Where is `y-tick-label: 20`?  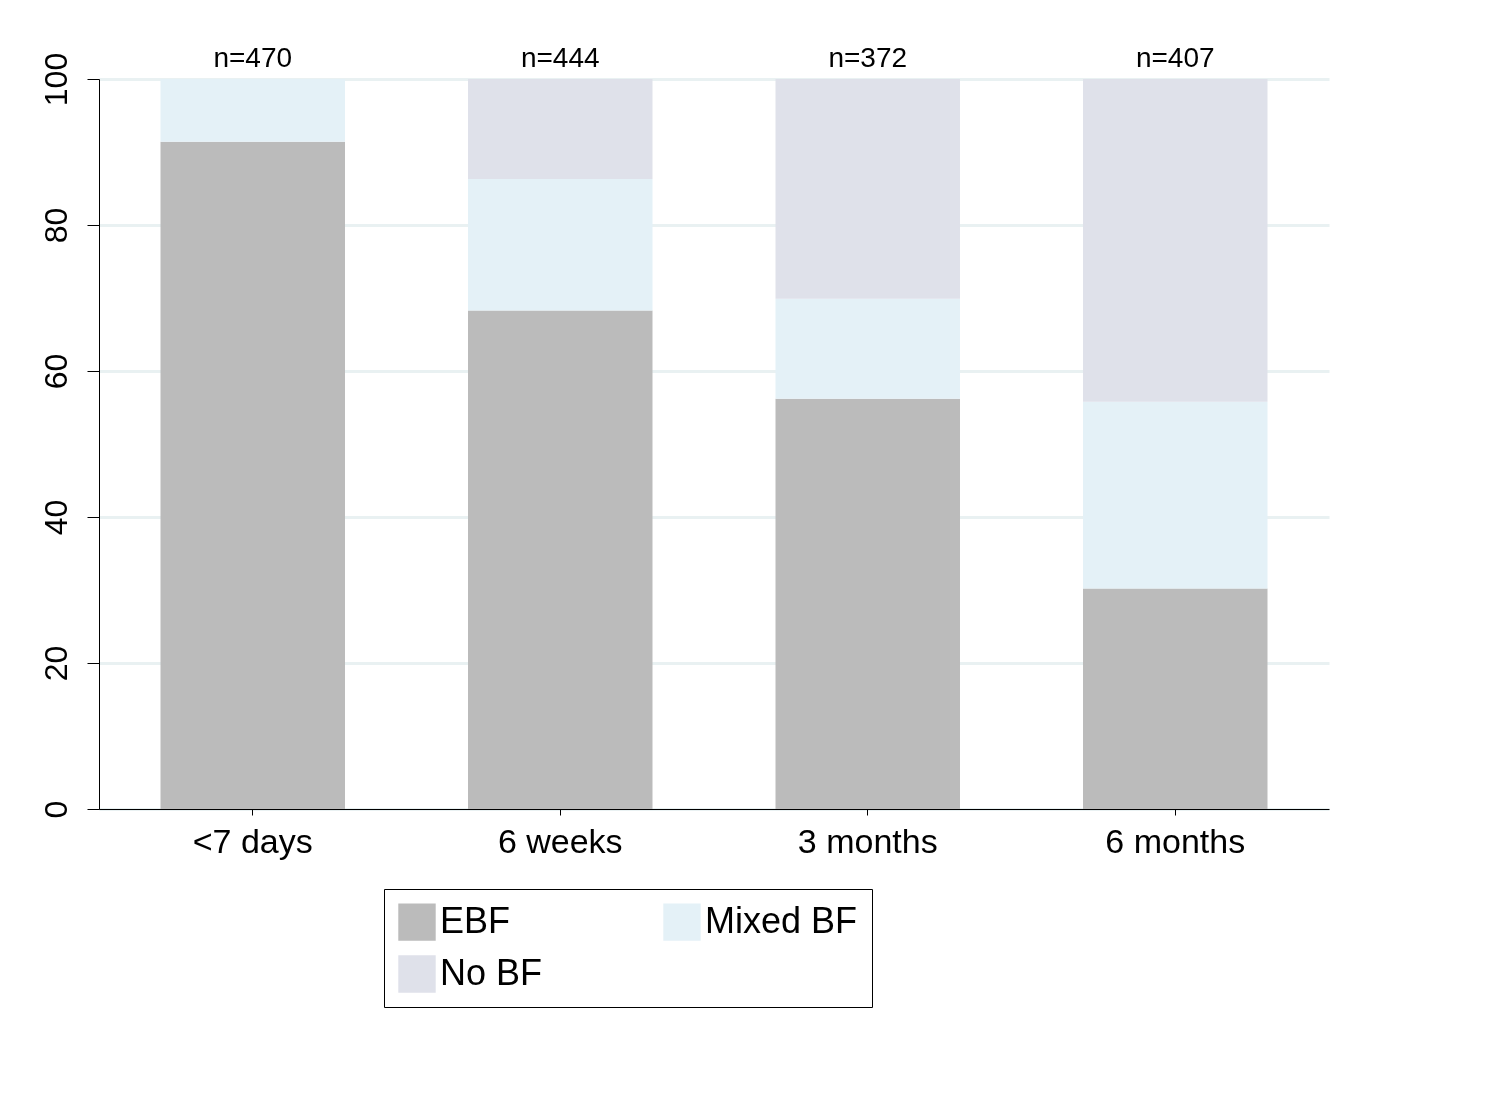
y-tick-label: 20 is located at coordinates (55, 663).